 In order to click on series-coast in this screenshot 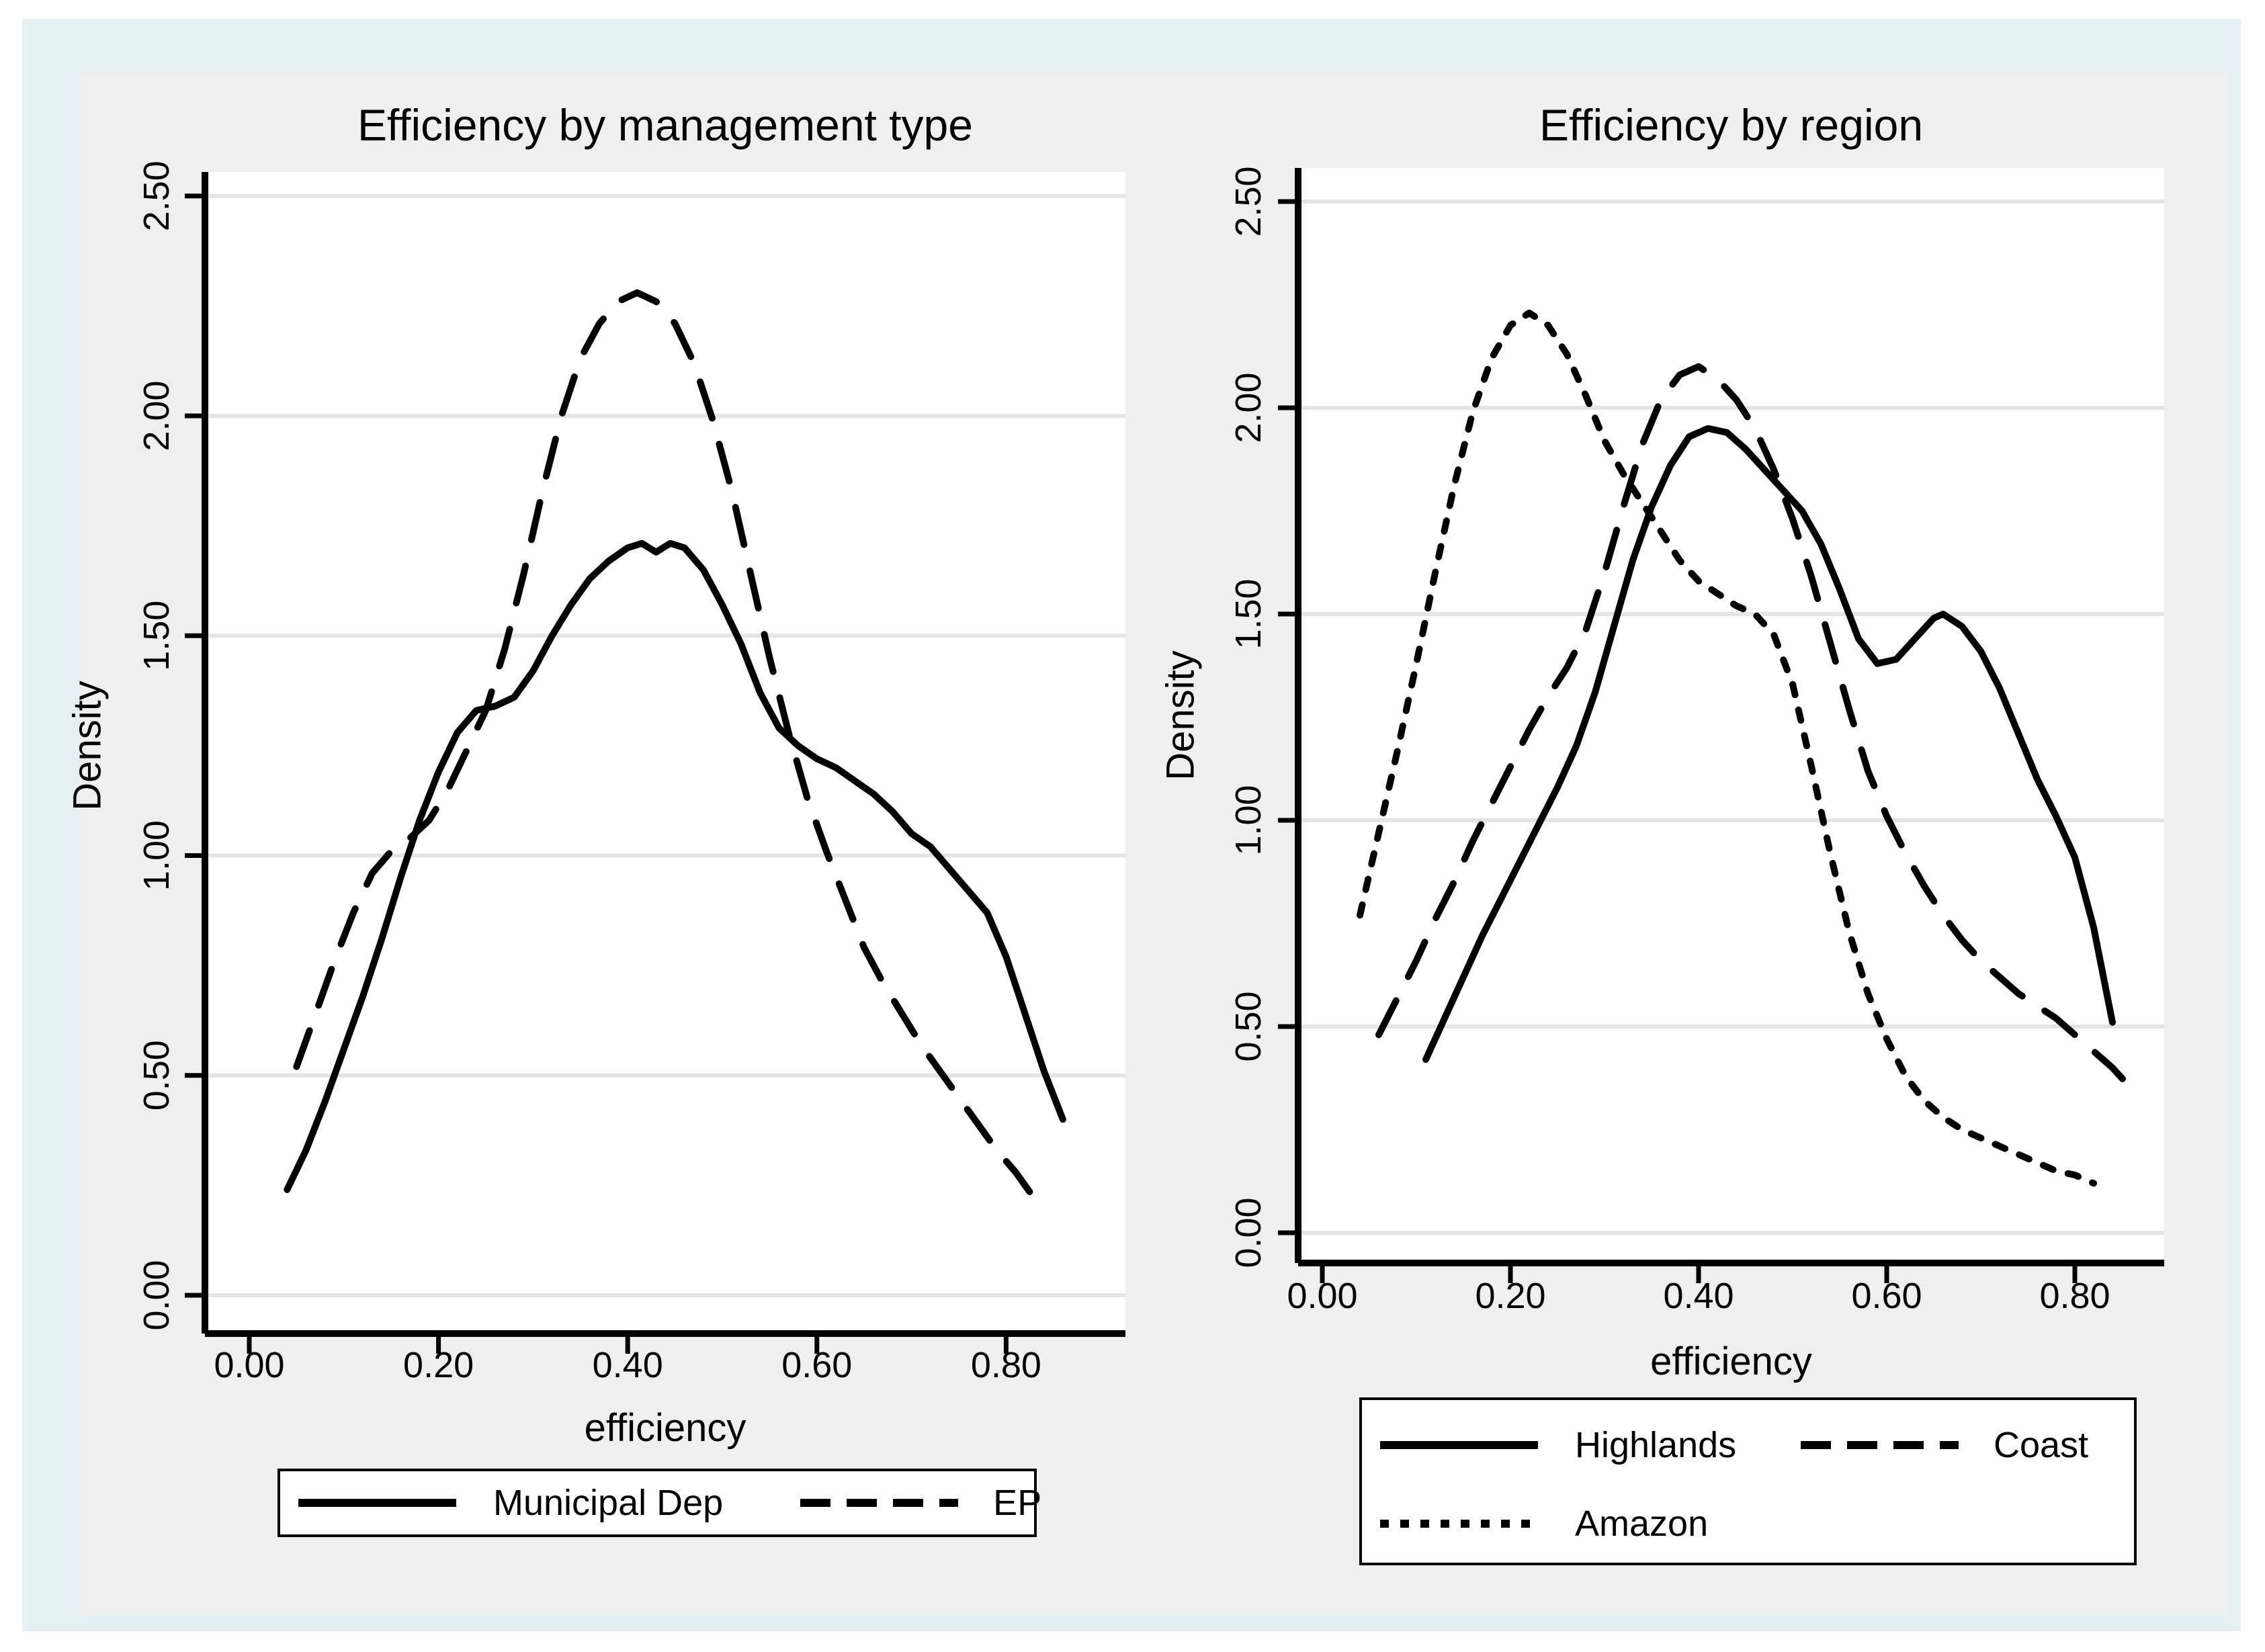, I will do `click(1755, 727)`.